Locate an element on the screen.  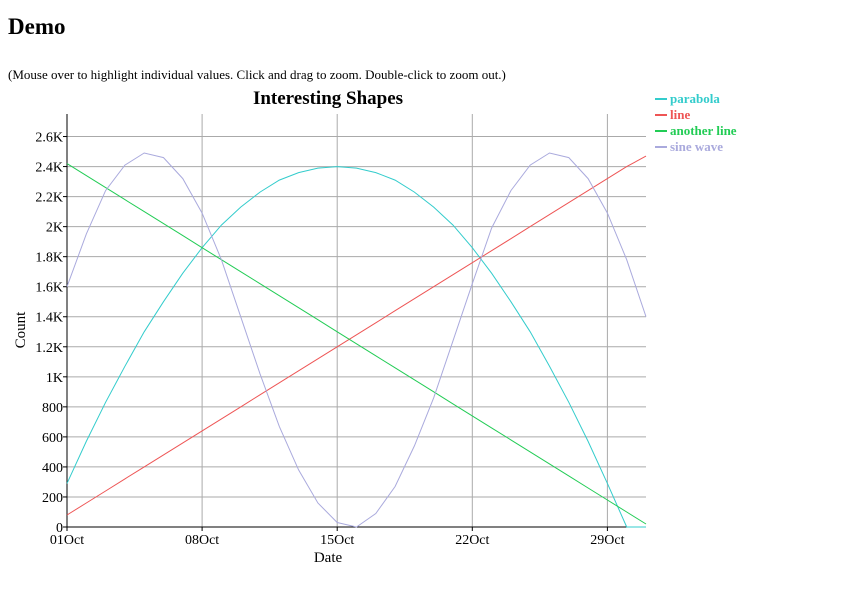
y-tick-label: 0 is located at coordinates (59, 528).